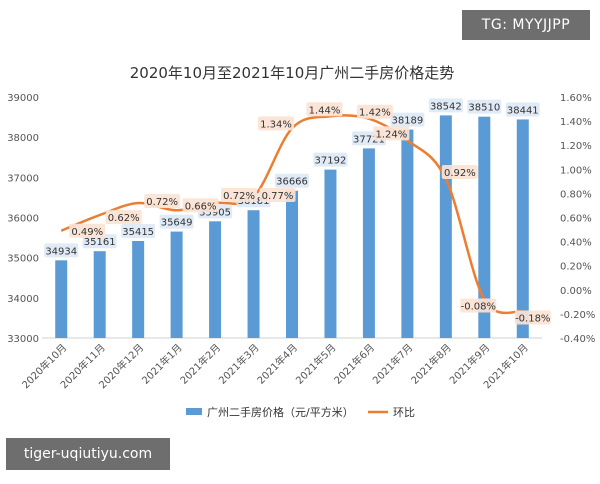 The image size is (600, 484). Describe the element at coordinates (576, 122) in the screenshot. I see `right-axis-tick-label: 1.40%` at that location.